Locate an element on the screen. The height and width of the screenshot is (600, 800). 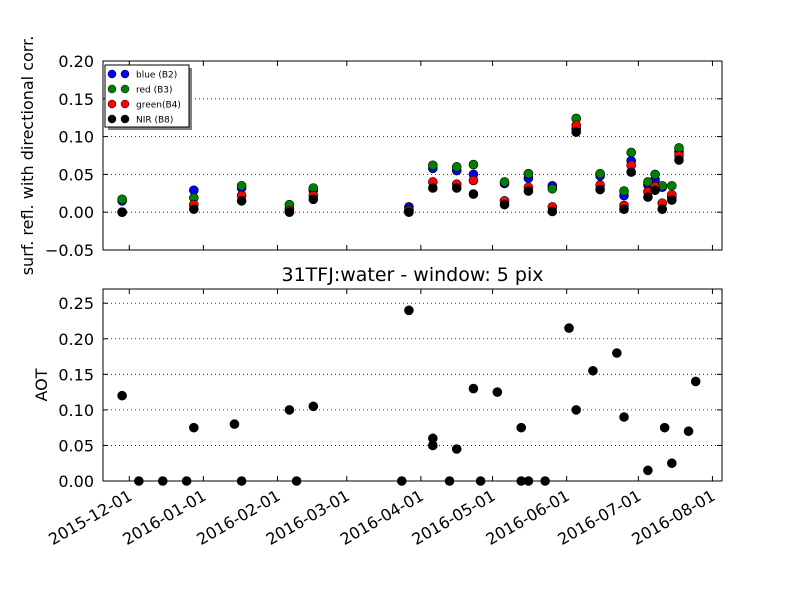
legend: blue (B2) red (B3) green(B4) NIR (B8) is located at coordinates (148, 97).